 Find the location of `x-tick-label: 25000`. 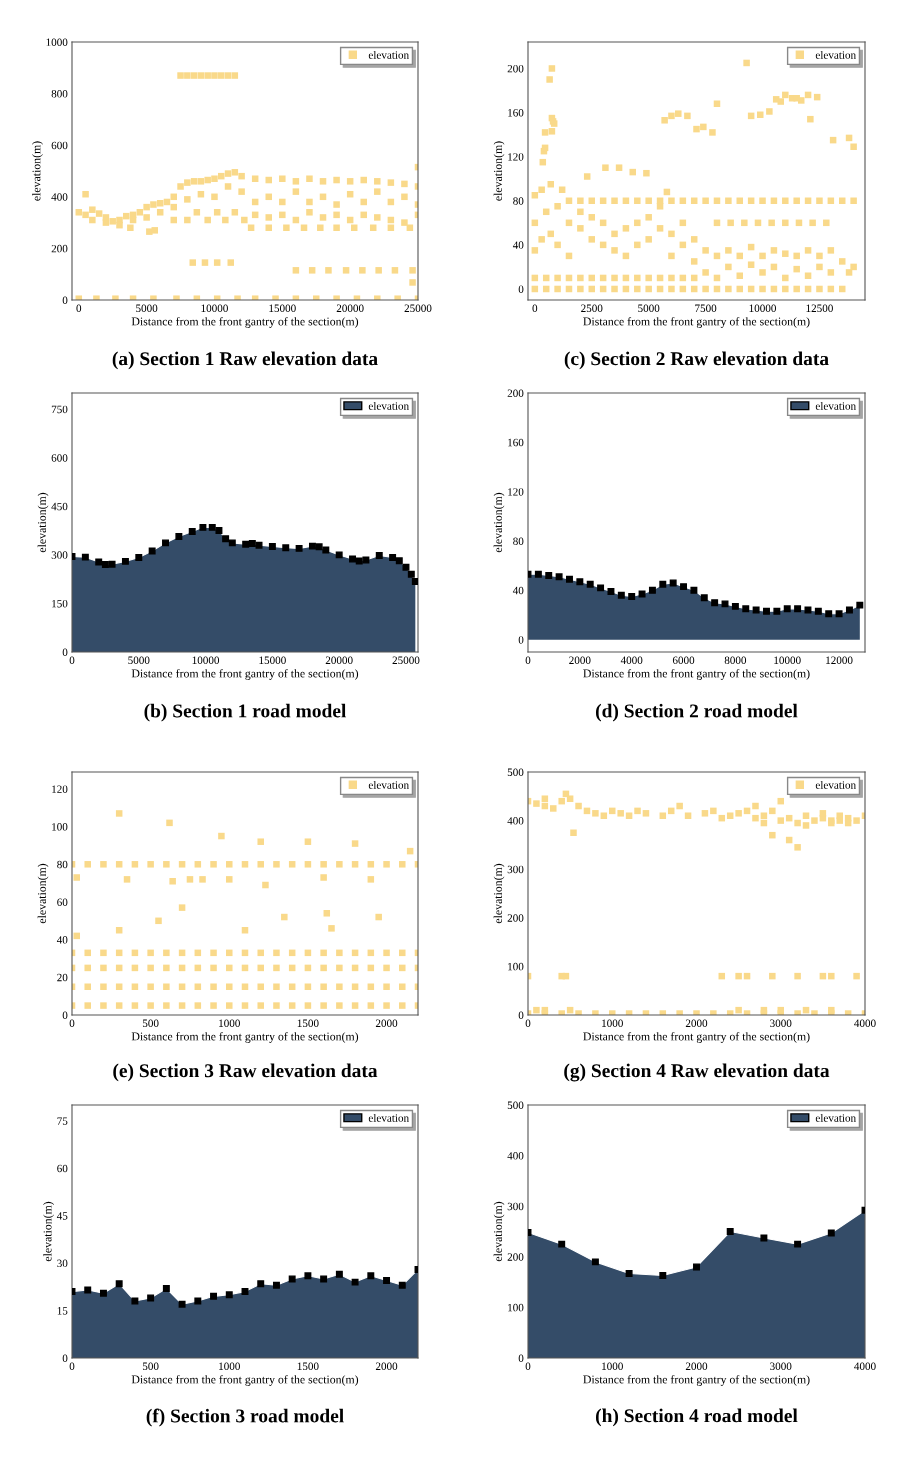

x-tick-label: 25000 is located at coordinates (406, 660).